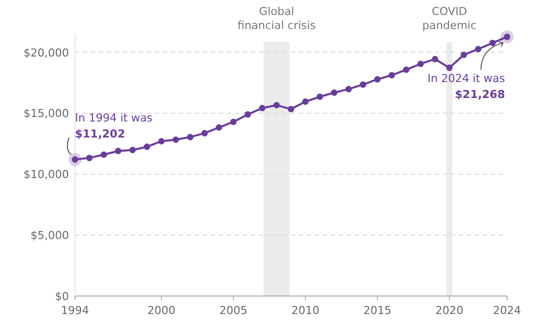 The image size is (536, 328). I want to click on annotation: In 1994 it was $11,202, so click(114, 125).